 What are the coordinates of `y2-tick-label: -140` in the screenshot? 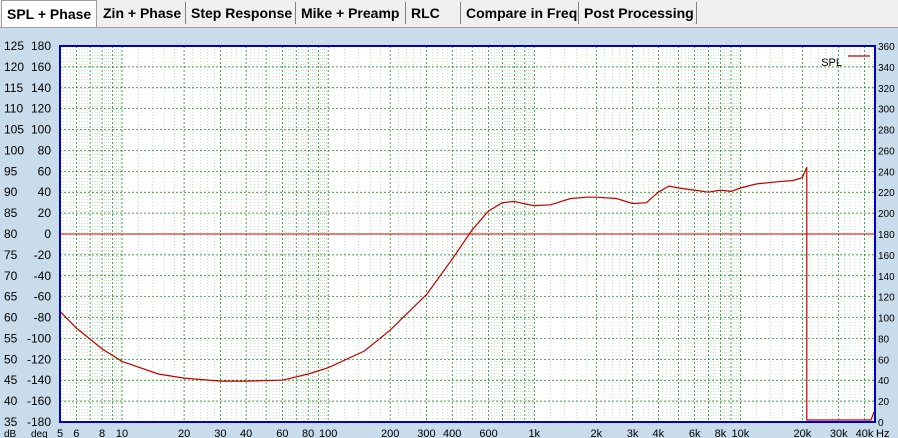 It's located at (39, 380).